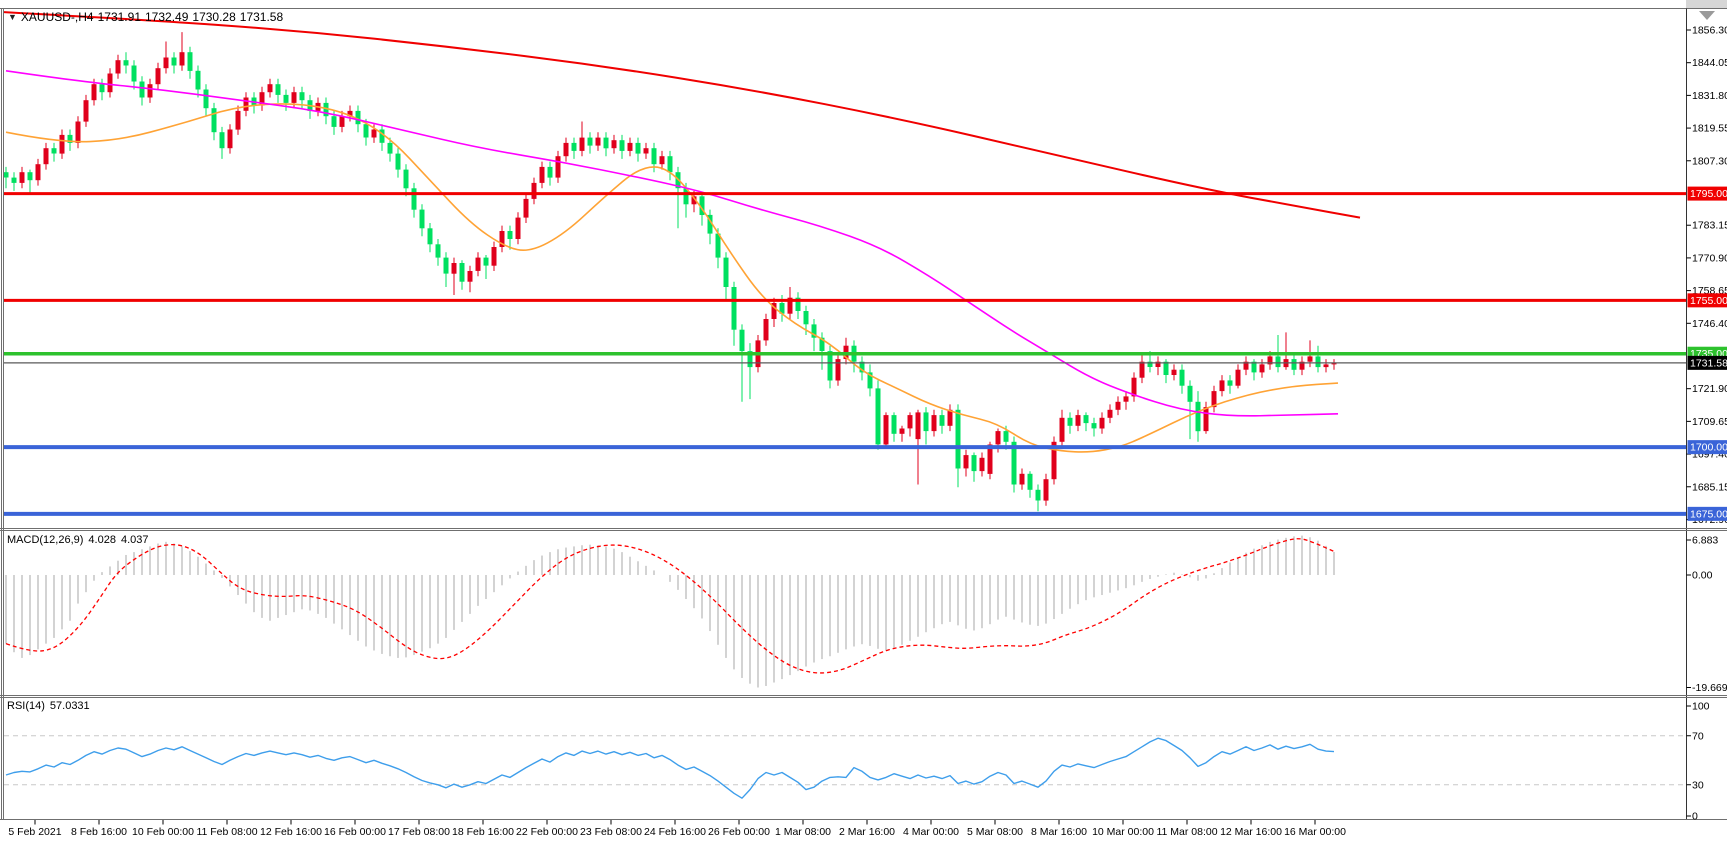 The height and width of the screenshot is (843, 1727). What do you see at coordinates (803, 832) in the screenshot?
I see `time-tick-label: 1 Mar 08:00` at bounding box center [803, 832].